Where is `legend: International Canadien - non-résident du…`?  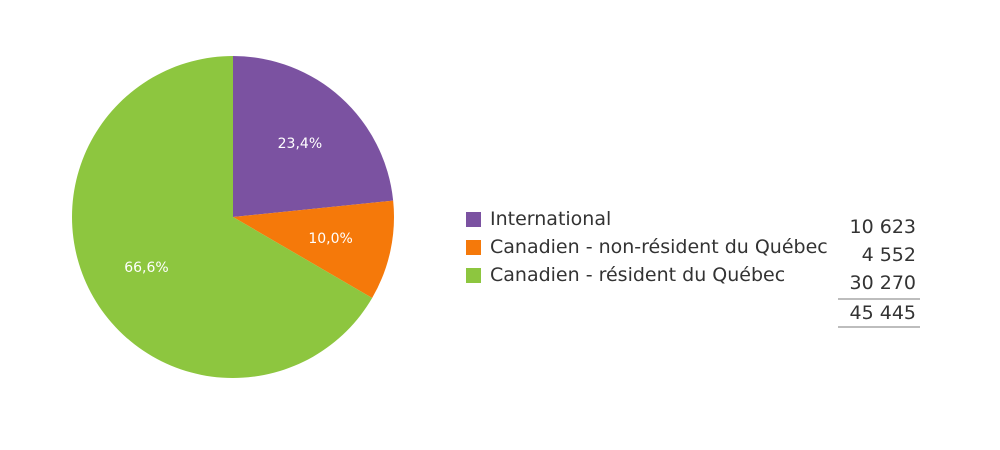
legend: International Canadien - non-résident du… is located at coordinates (647, 247).